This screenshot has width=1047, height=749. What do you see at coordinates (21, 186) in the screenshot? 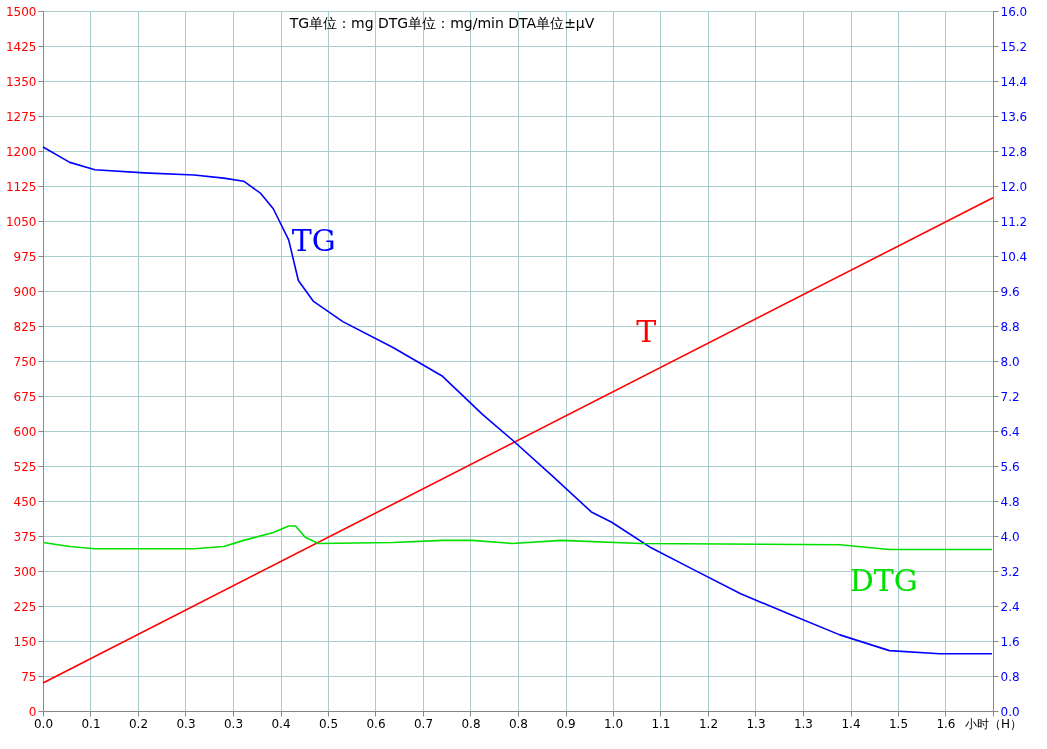
I see `y-tick-label: 1125` at bounding box center [21, 186].